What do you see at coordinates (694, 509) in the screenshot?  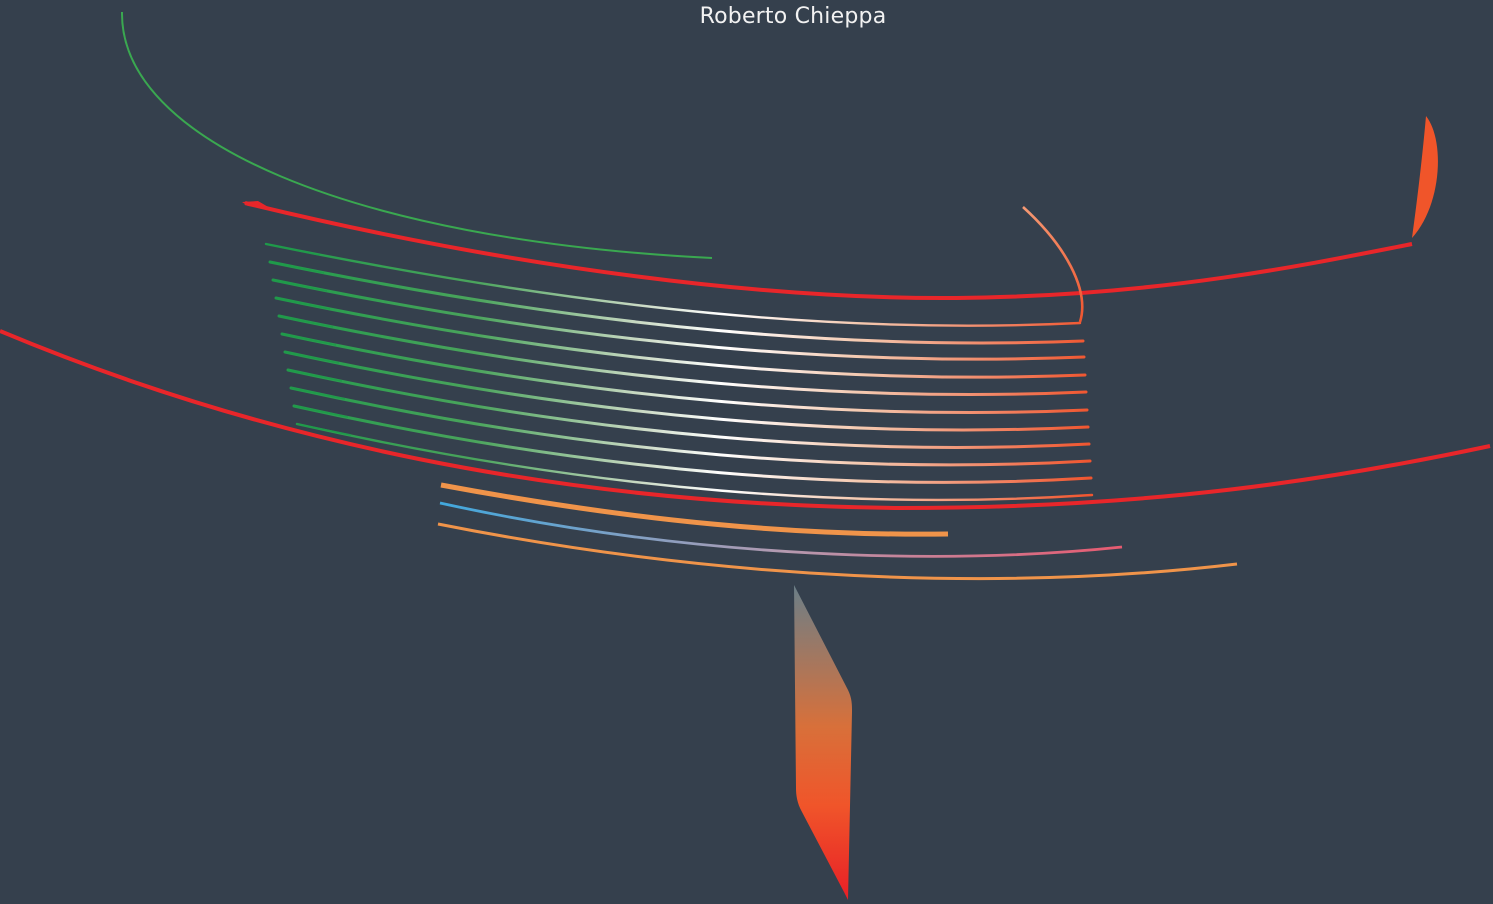 I see `orange-thick-arc` at bounding box center [694, 509].